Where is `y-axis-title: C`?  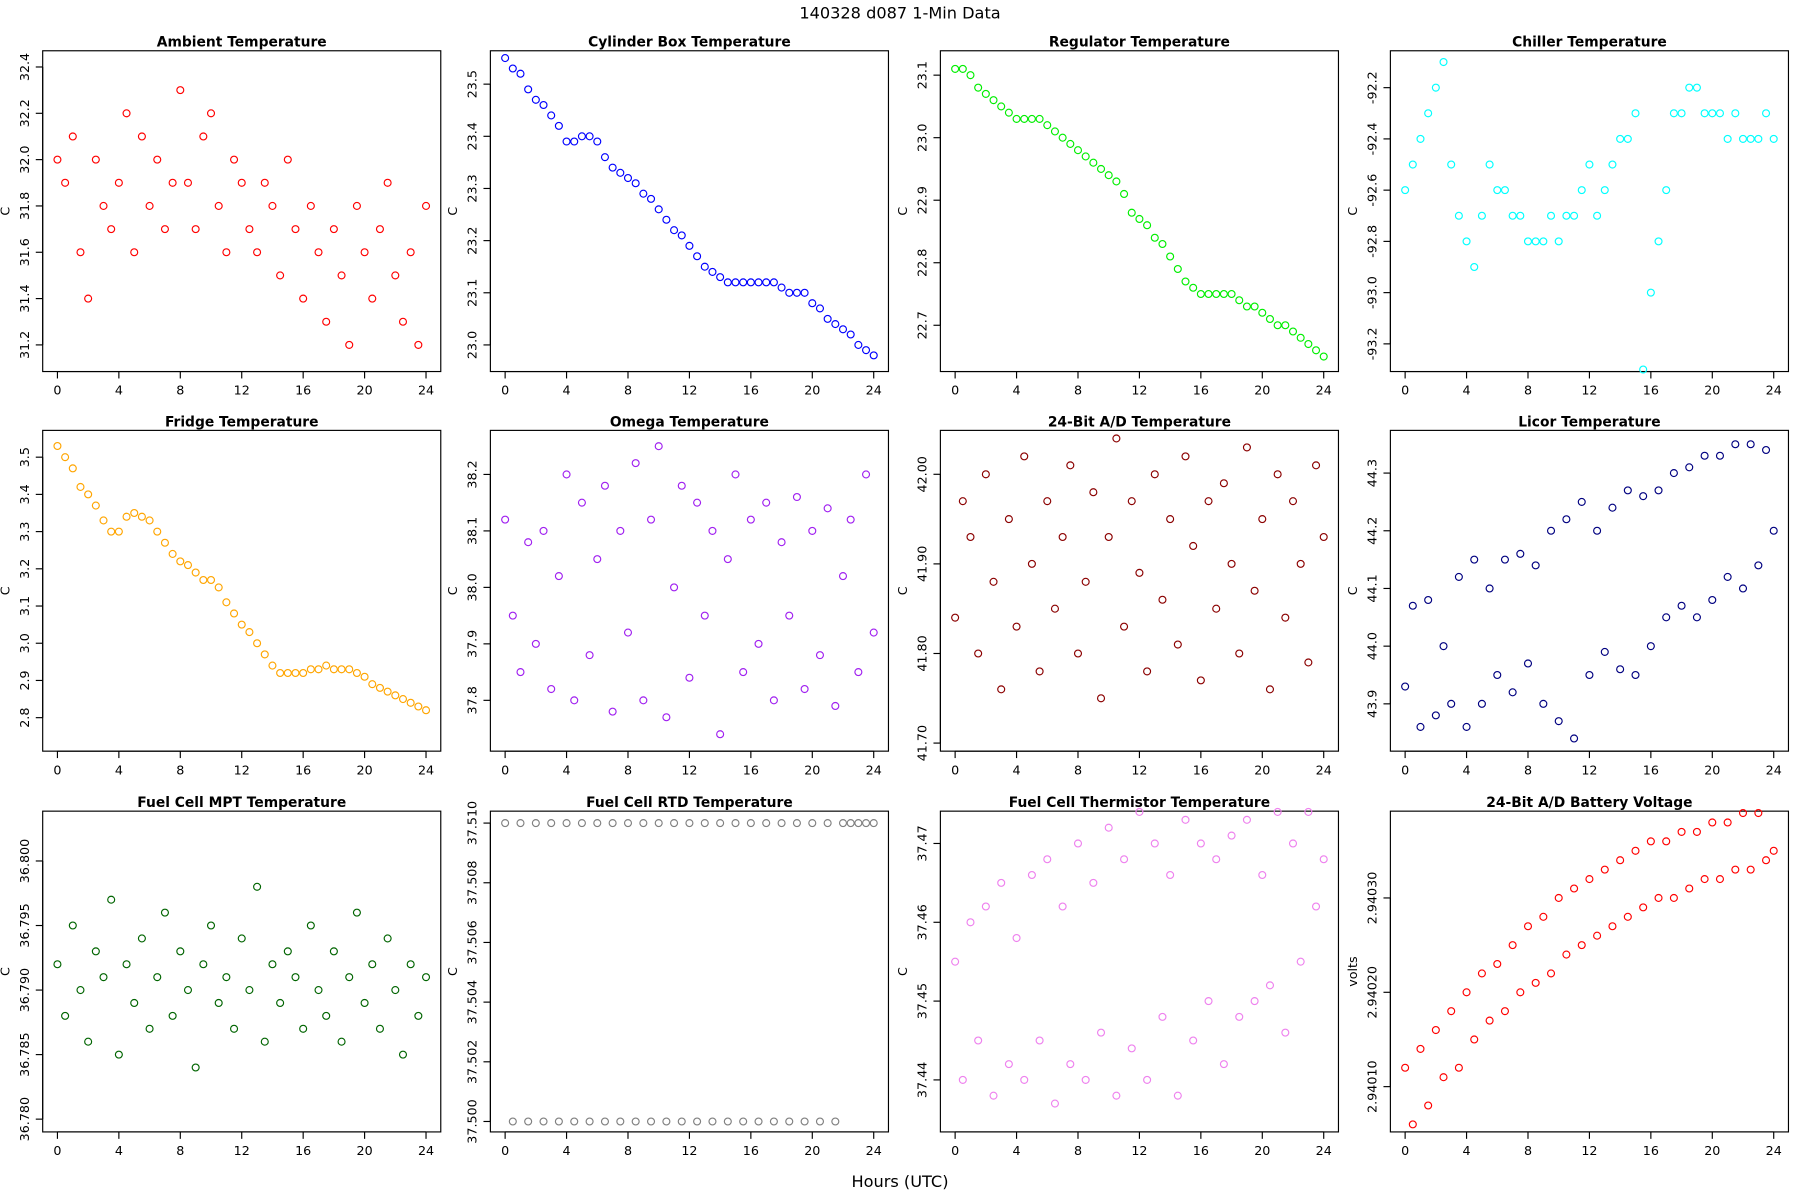
y-axis-title: C is located at coordinates (902, 211).